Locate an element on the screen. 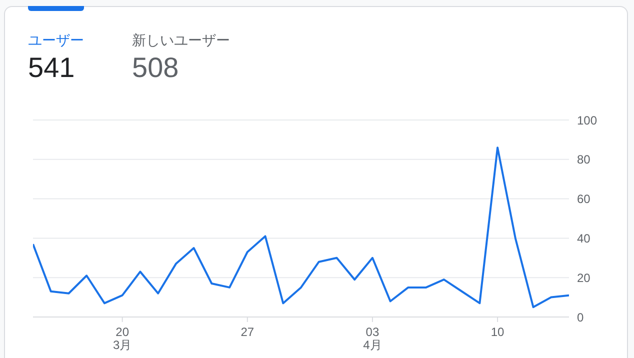  text: 541 is located at coordinates (51, 68).